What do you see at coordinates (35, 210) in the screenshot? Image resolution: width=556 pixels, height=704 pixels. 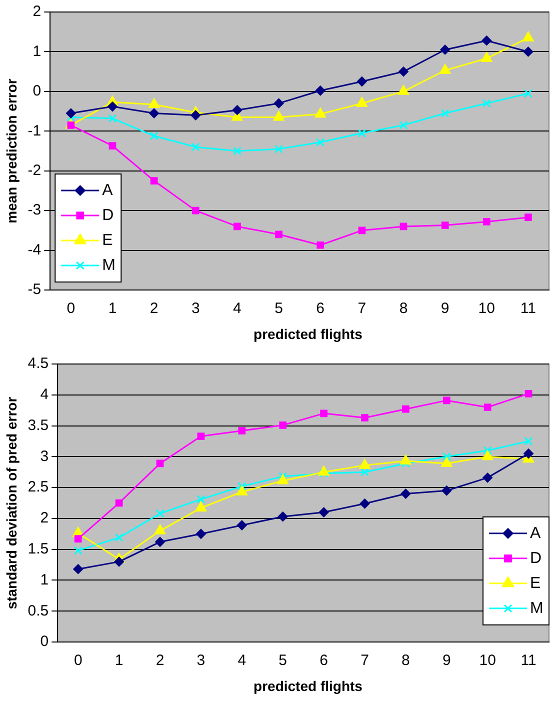 I see `y-tick-label: -3` at bounding box center [35, 210].